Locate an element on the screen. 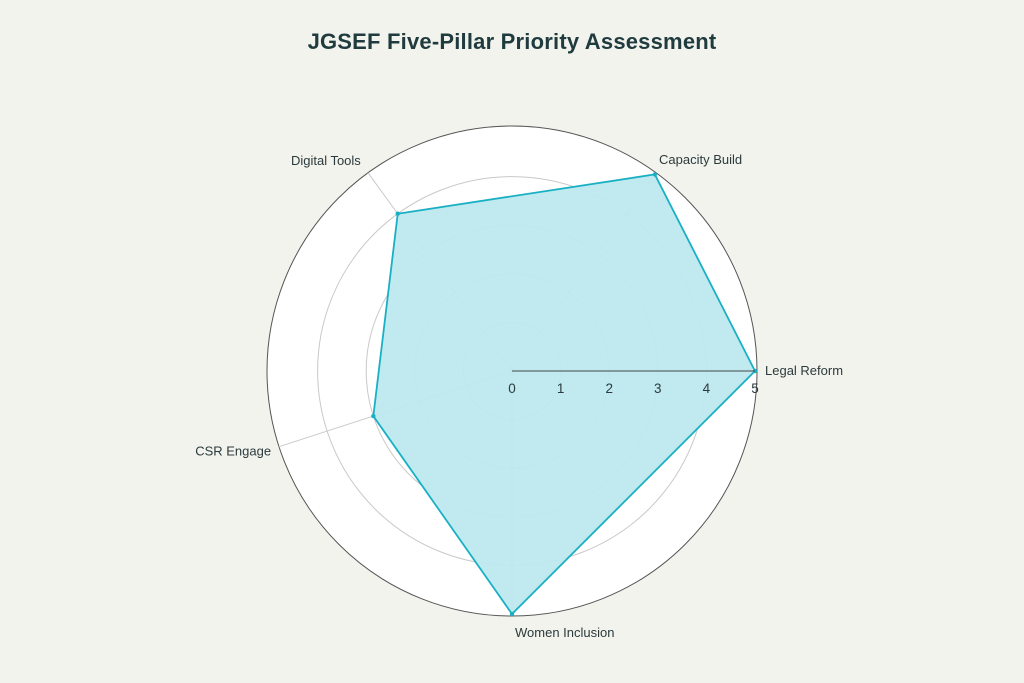  radial-tick-label: 2 is located at coordinates (609, 388).